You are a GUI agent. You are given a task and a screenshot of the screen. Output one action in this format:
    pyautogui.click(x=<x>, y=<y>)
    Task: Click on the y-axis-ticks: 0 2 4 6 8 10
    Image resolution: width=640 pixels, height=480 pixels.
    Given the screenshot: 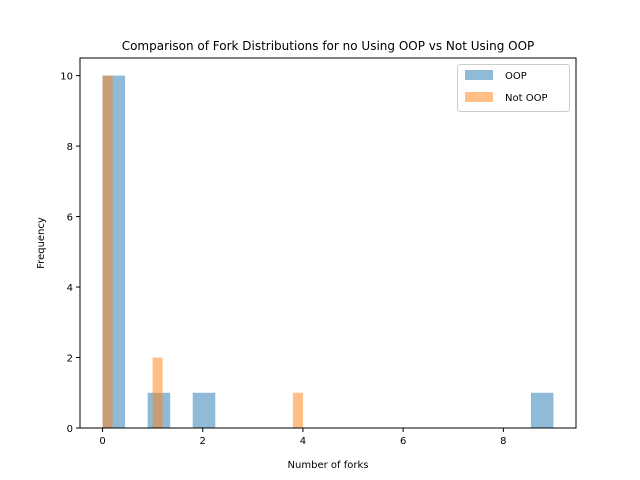 What is the action you would take?
    pyautogui.click(x=70, y=253)
    